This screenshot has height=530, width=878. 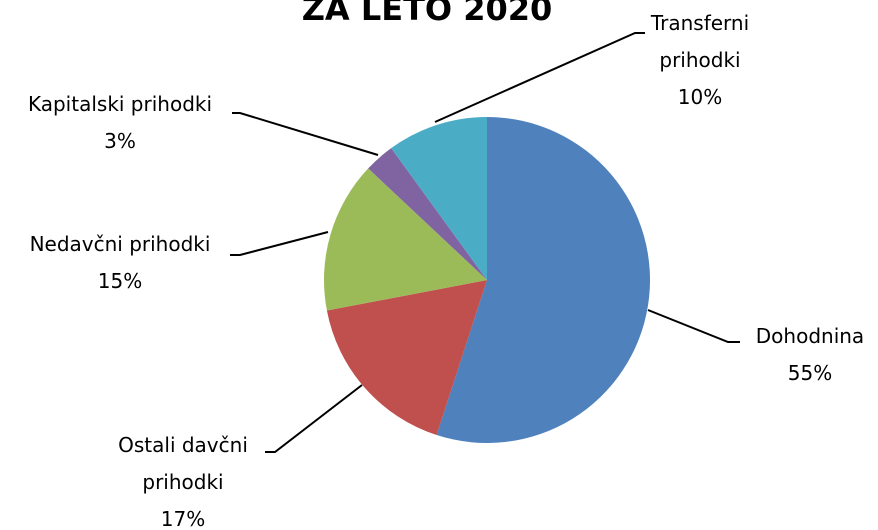 What do you see at coordinates (700, 97) in the screenshot?
I see `label-value: 10%` at bounding box center [700, 97].